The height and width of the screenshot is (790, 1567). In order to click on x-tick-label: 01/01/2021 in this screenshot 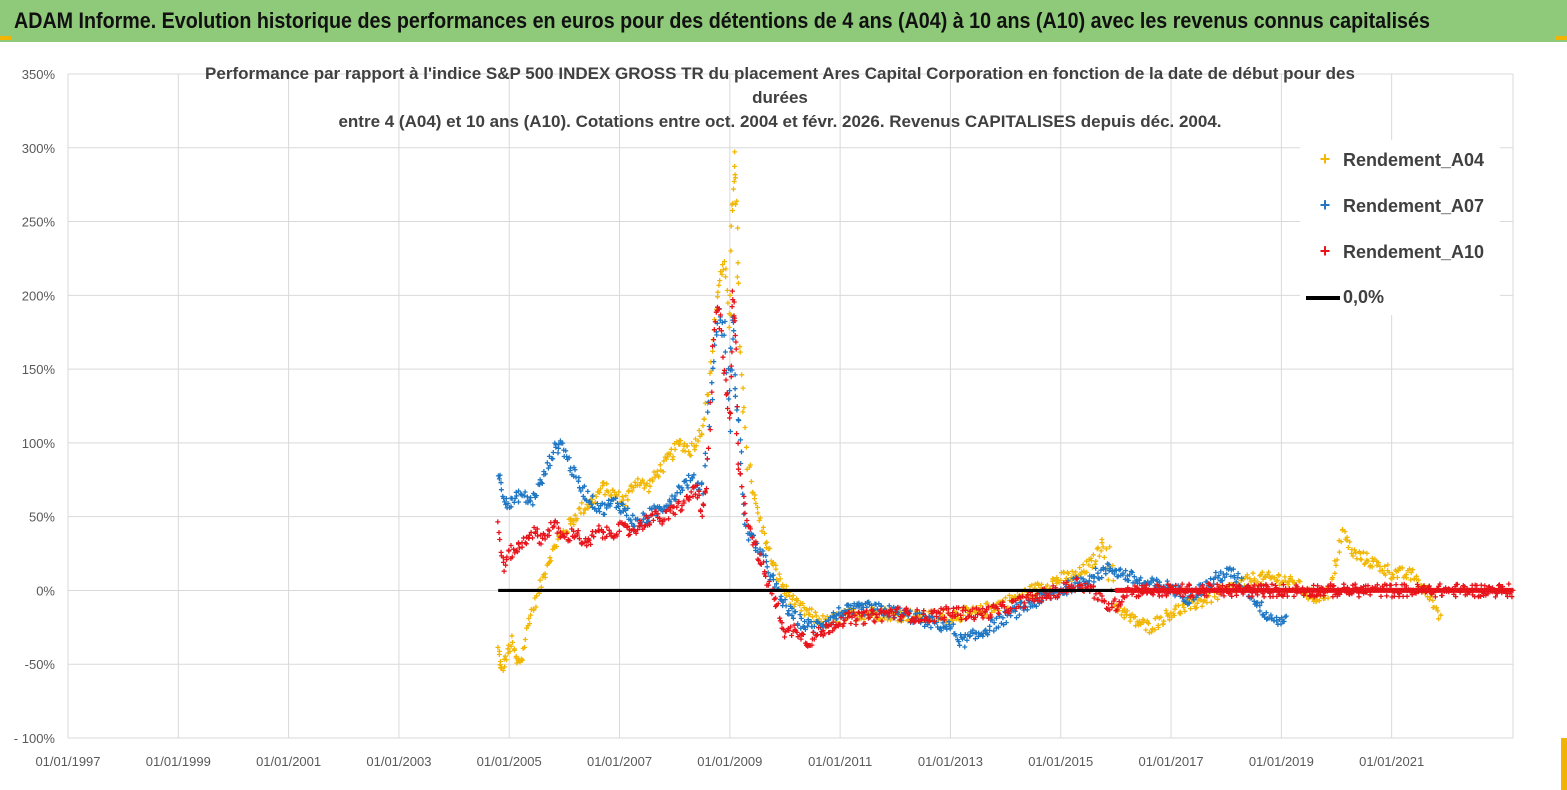, I will do `click(1391, 761)`.